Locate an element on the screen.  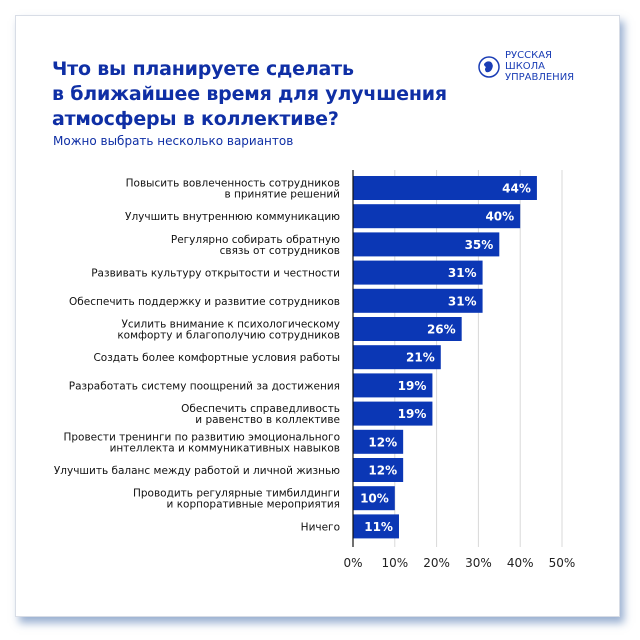
x-tick-label: 50% is located at coordinates (562, 563).